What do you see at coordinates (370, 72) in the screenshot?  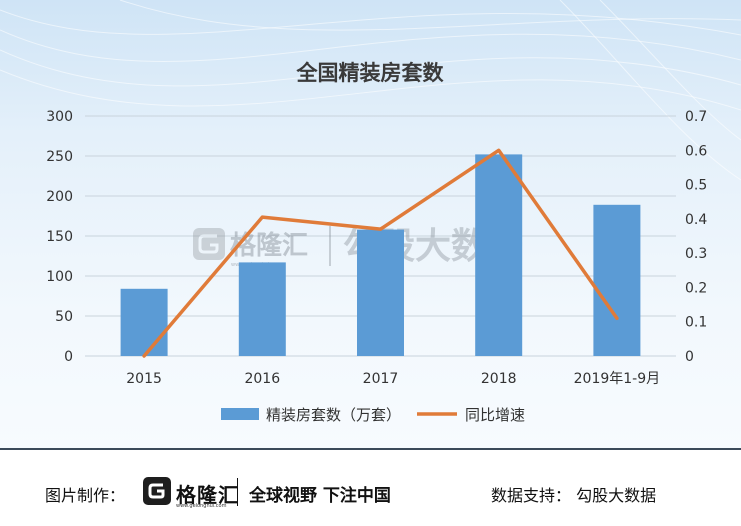 I see `chart-title: 全国精装房套数` at bounding box center [370, 72].